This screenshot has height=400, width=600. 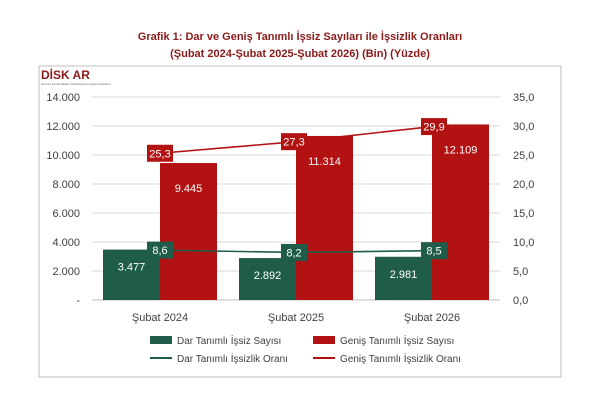 What do you see at coordinates (78, 301) in the screenshot?
I see `y-left-tick-label: -` at bounding box center [78, 301].